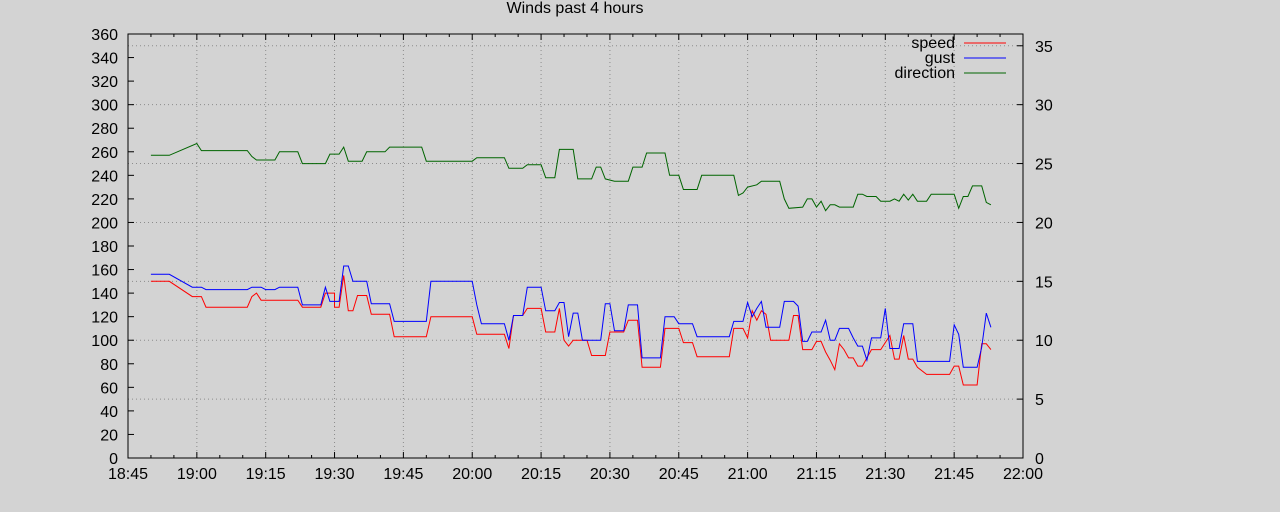 This screenshot has width=1280, height=512. I want to click on series-line-gust, so click(571, 316).